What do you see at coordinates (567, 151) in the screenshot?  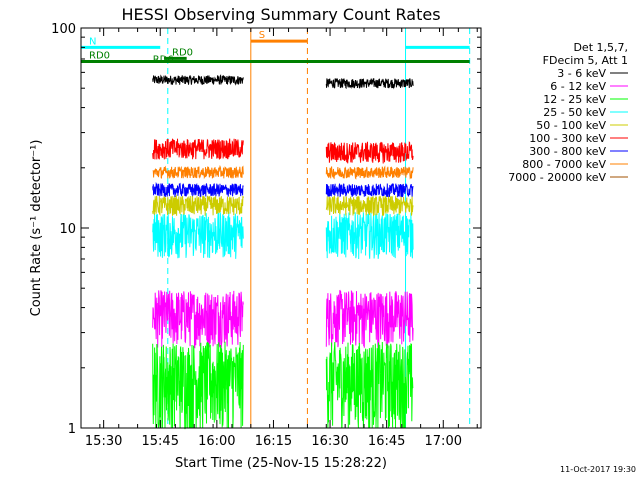 I see `legend-label-300-800-kev: 300 - 800 keV` at bounding box center [567, 151].